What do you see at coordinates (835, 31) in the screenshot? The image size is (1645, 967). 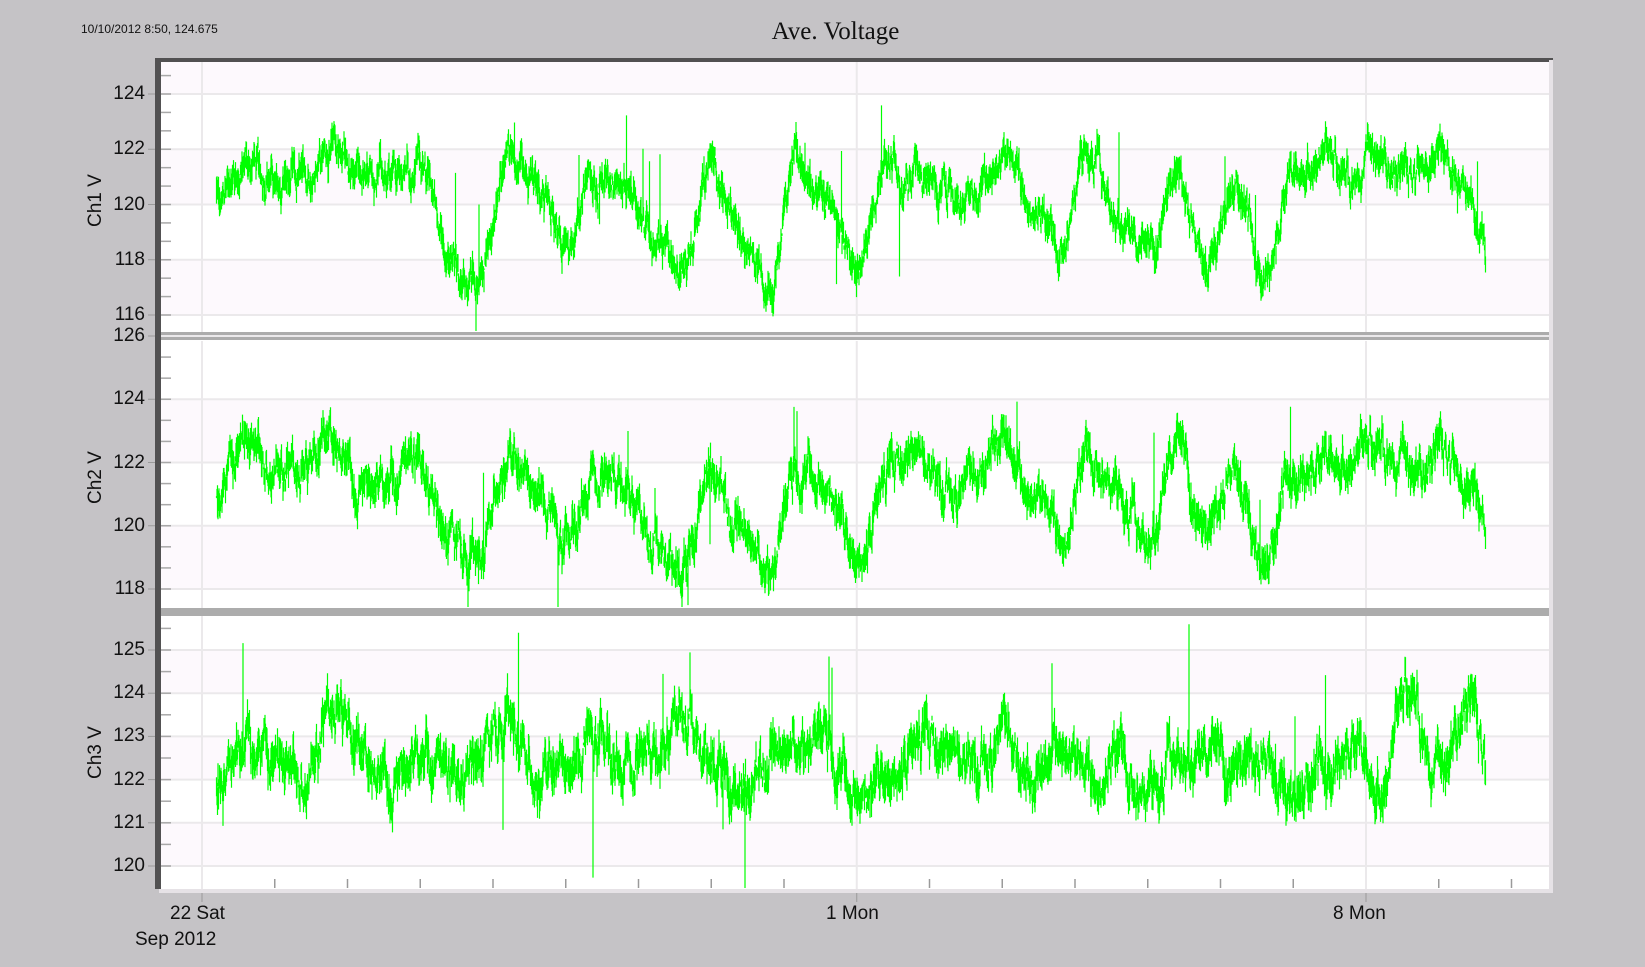 I see `chart-title-text: Ave. Voltage` at bounding box center [835, 31].